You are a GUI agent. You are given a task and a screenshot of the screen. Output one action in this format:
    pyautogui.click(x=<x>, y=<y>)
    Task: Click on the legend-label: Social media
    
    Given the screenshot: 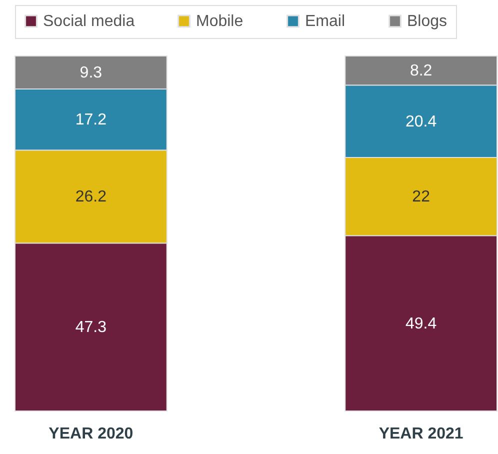 What is the action you would take?
    pyautogui.click(x=89, y=21)
    